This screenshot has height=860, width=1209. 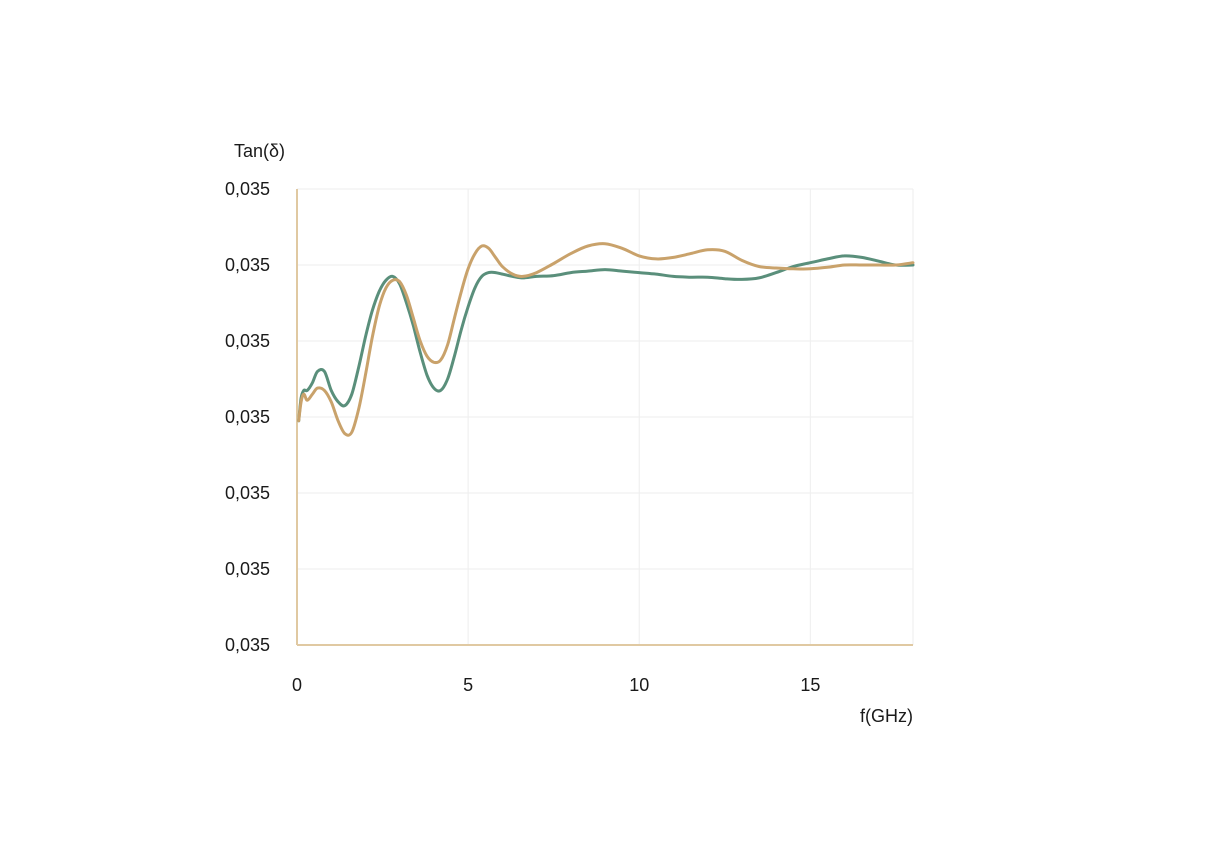 What do you see at coordinates (259, 151) in the screenshot?
I see `y-axis-title: Tan(δ)` at bounding box center [259, 151].